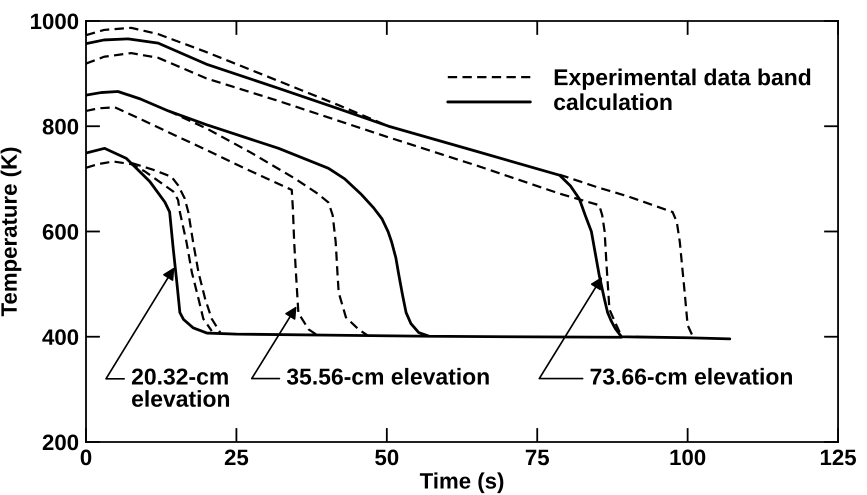 Image resolution: width=867 pixels, height=495 pixels. What do you see at coordinates (60, 232) in the screenshot?
I see `y-tick-label: 600` at bounding box center [60, 232].